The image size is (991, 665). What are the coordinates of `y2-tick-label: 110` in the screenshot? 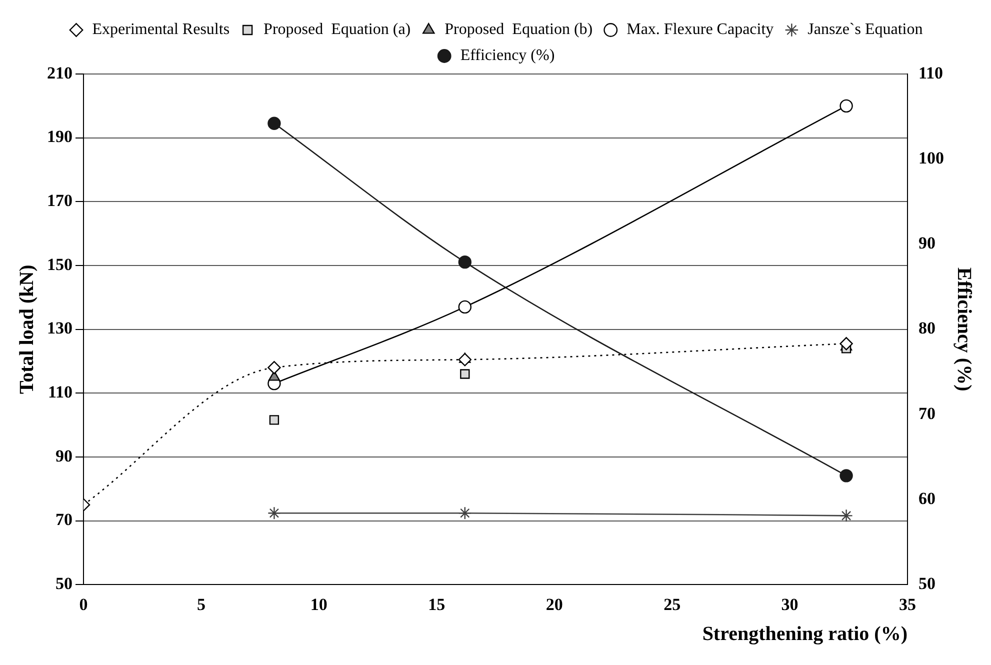 It's located at (931, 72).